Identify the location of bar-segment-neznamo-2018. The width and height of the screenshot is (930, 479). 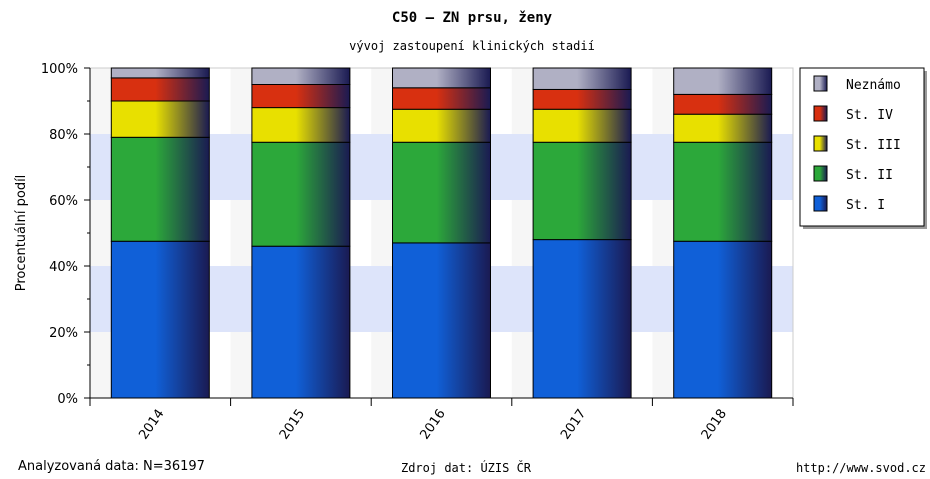
(723, 81).